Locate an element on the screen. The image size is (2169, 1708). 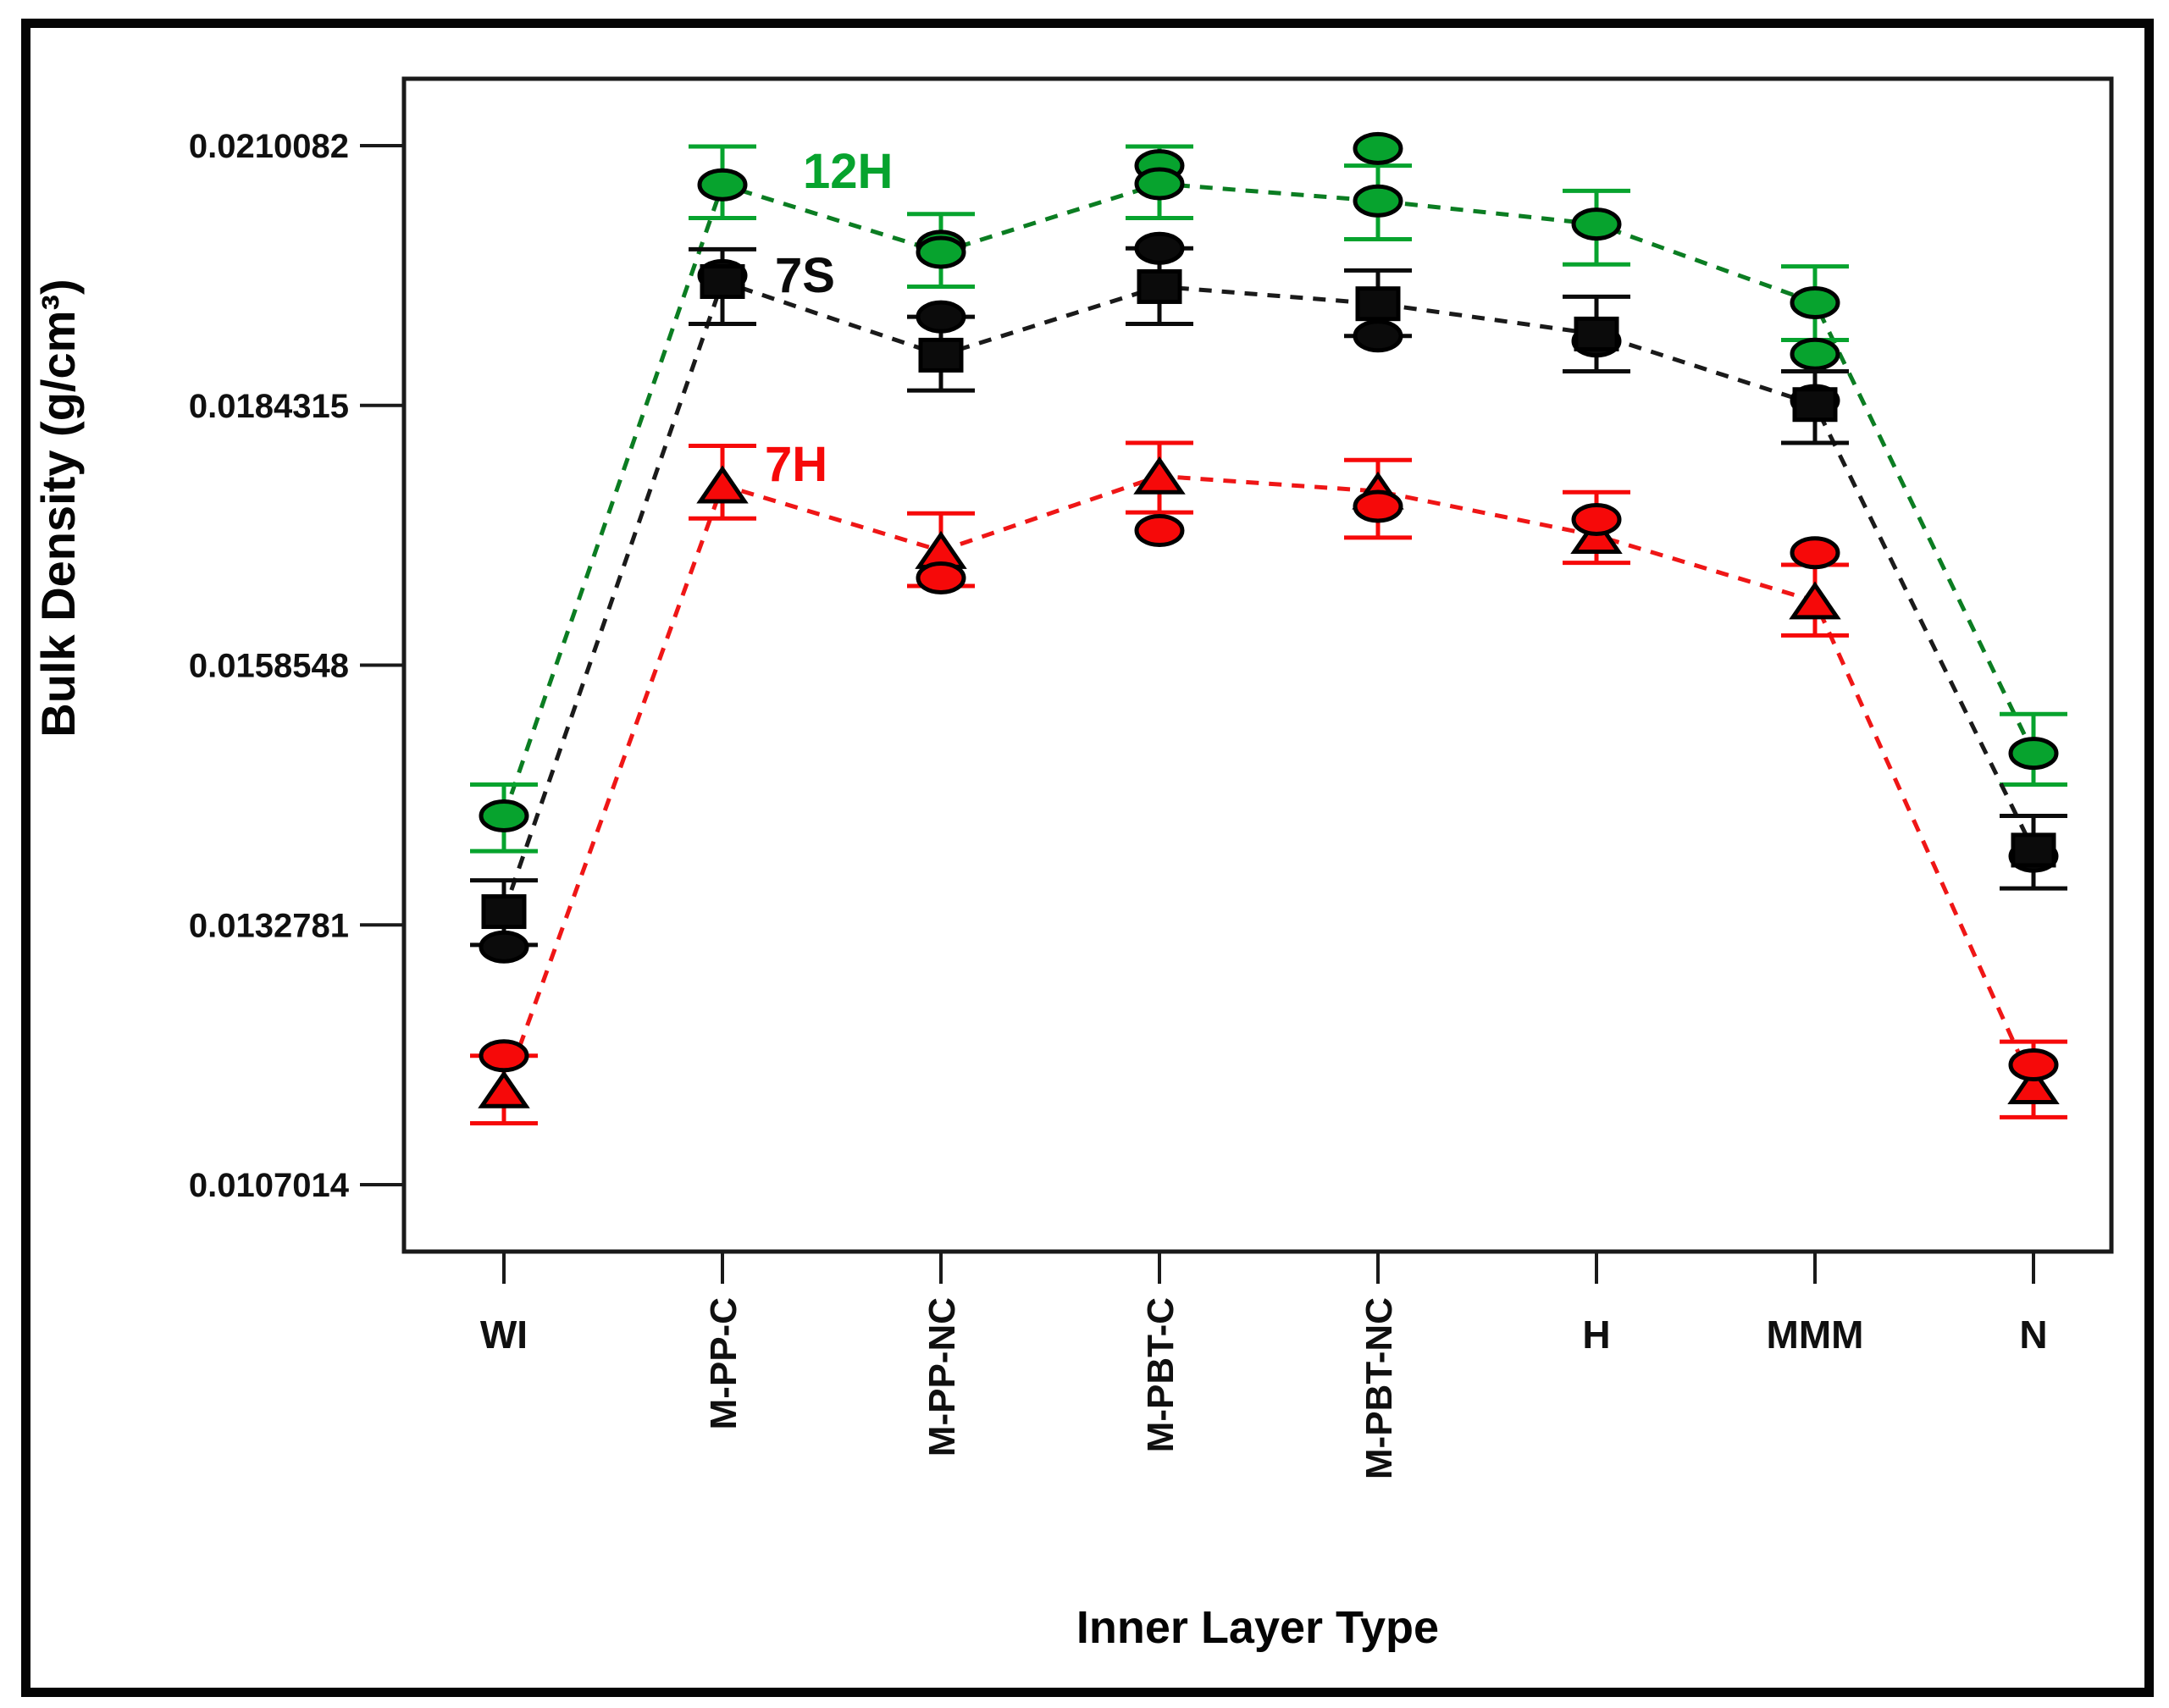
x-tick-label: M-PP-C is located at coordinates (723, 1363).